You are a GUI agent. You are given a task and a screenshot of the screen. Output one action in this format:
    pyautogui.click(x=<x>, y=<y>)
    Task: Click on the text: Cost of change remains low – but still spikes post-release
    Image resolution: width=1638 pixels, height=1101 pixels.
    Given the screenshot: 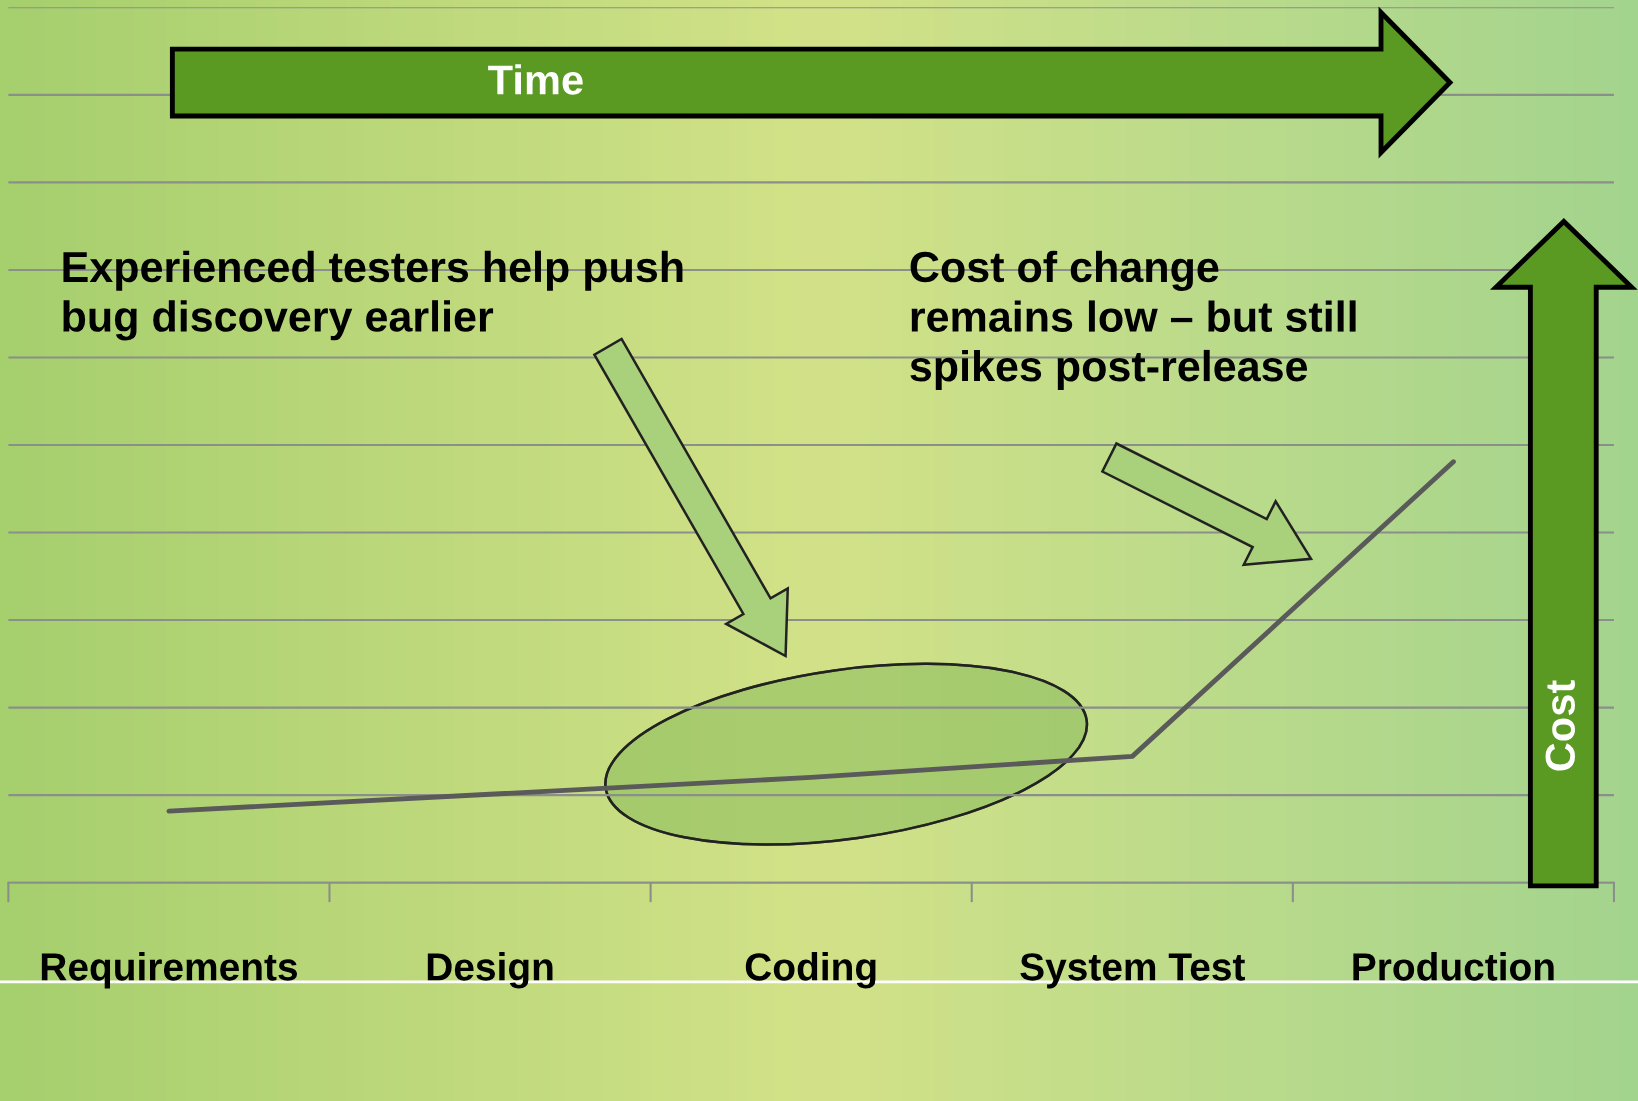 What is the action you would take?
    pyautogui.click(x=1133, y=320)
    